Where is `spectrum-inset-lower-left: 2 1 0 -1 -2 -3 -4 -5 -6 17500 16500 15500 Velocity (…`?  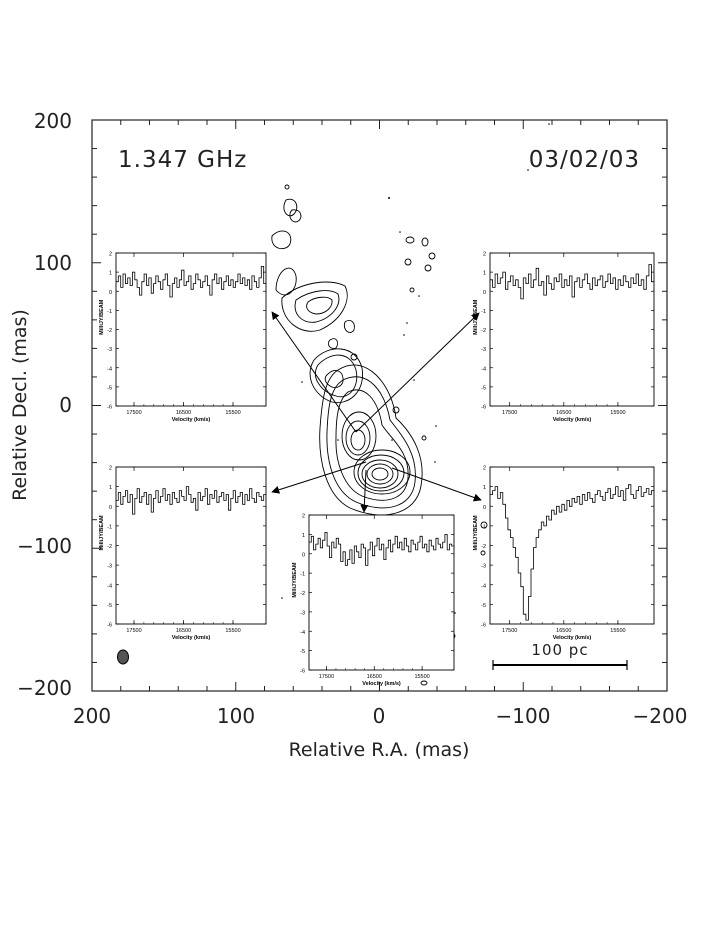
spectrum-inset-lower-left: 2 1 0 -1 -2 -3 -4 -5 -6 17500 16500 15500 Velocity (… is located at coordinates (183, 553).